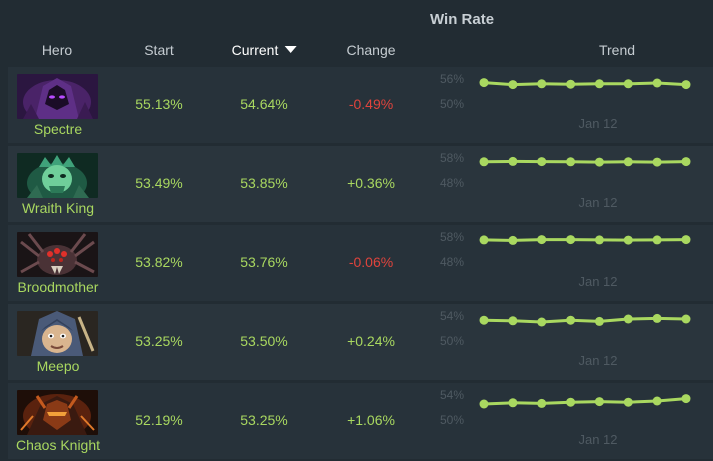 Image resolution: width=713 pixels, height=461 pixels. I want to click on trend-sparkline: 56% 50% Jan 12, so click(566, 105).